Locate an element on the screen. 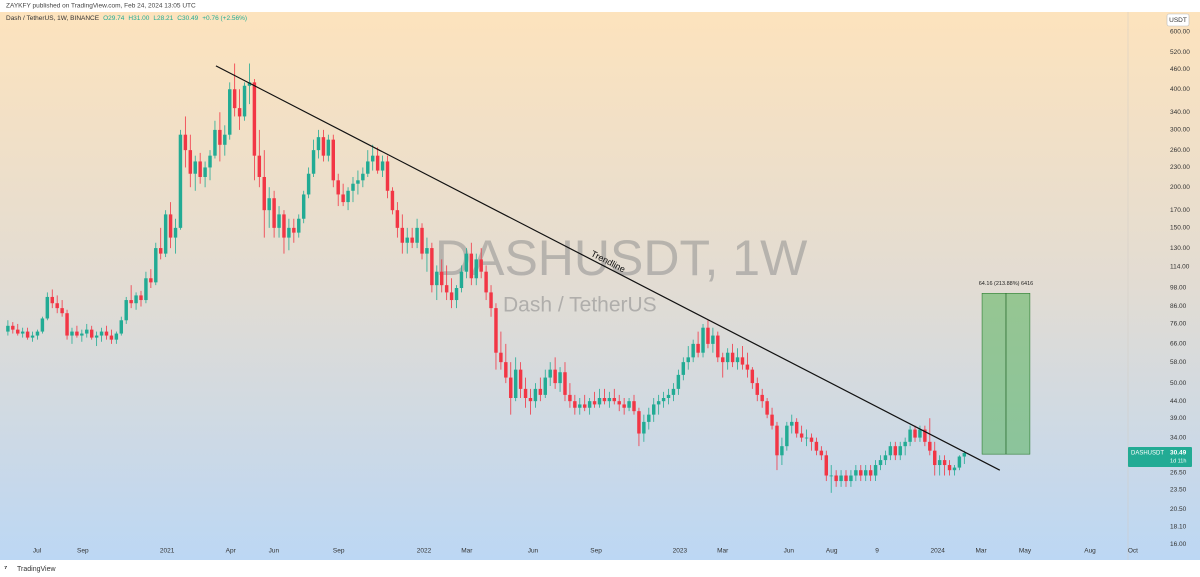 This screenshot has width=1200, height=577. y-tick-label: 150.00 is located at coordinates (1180, 228).